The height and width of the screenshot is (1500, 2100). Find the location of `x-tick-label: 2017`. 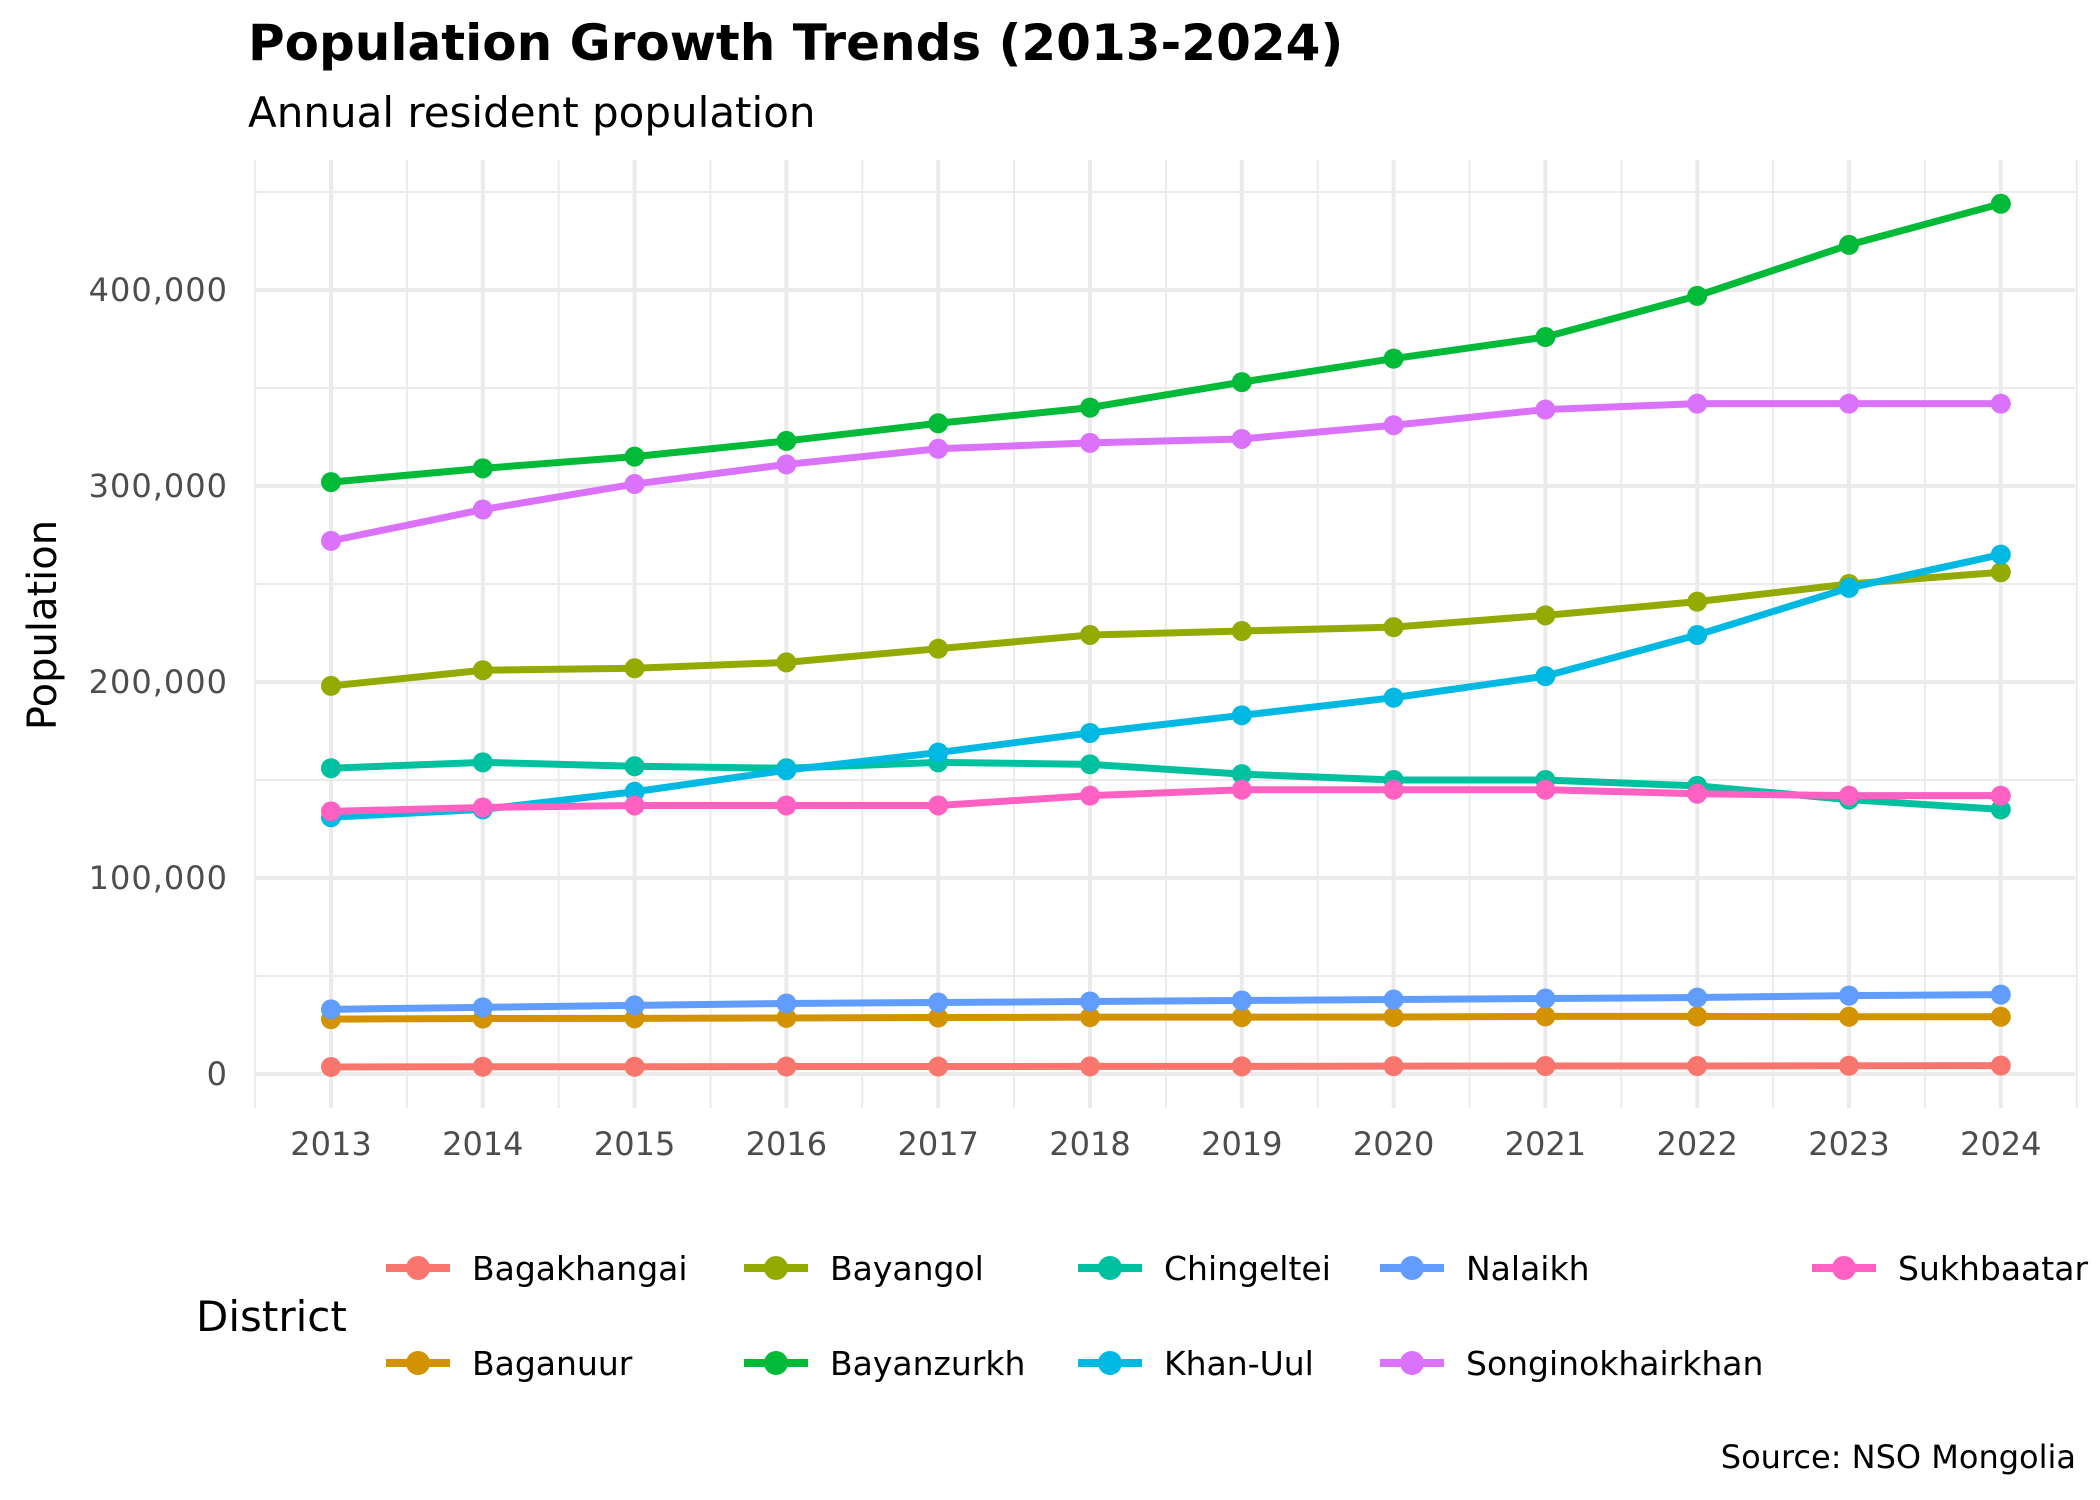

x-tick-label: 2017 is located at coordinates (937, 1144).